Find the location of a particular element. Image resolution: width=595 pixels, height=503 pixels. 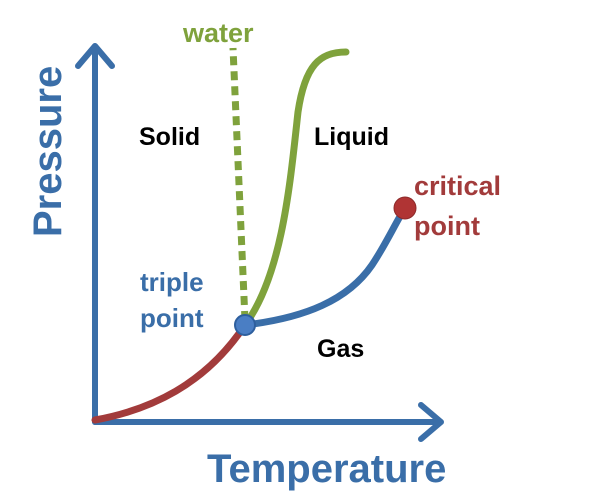

gas-region-label: Gas is located at coordinates (340, 349).